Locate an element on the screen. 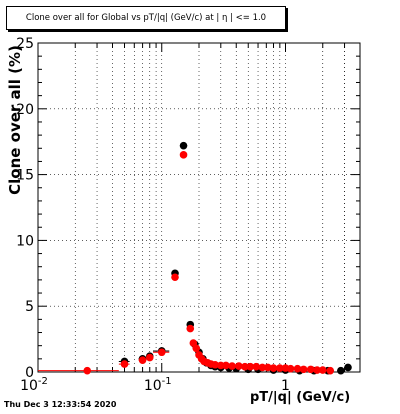  y-tick-label: 0 is located at coordinates (29, 373).